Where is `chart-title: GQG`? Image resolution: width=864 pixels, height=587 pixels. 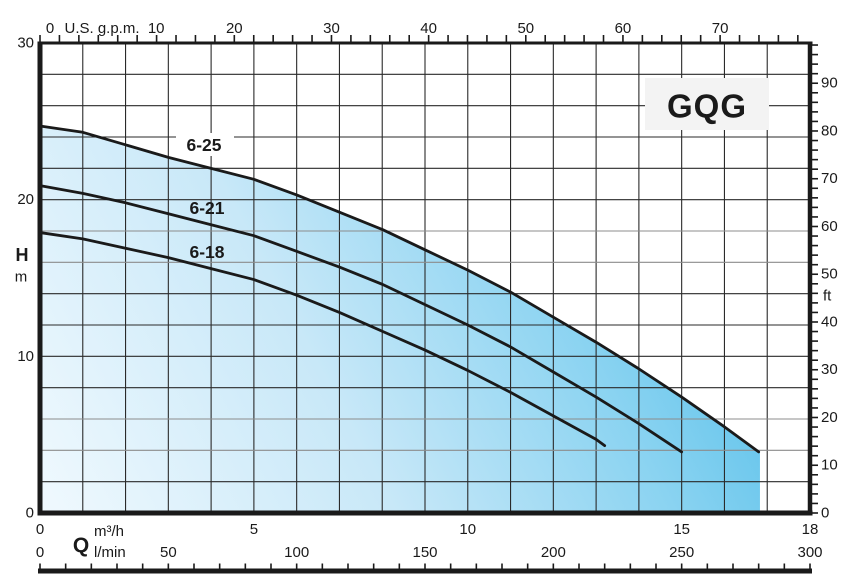 chart-title: GQG is located at coordinates (707, 106).